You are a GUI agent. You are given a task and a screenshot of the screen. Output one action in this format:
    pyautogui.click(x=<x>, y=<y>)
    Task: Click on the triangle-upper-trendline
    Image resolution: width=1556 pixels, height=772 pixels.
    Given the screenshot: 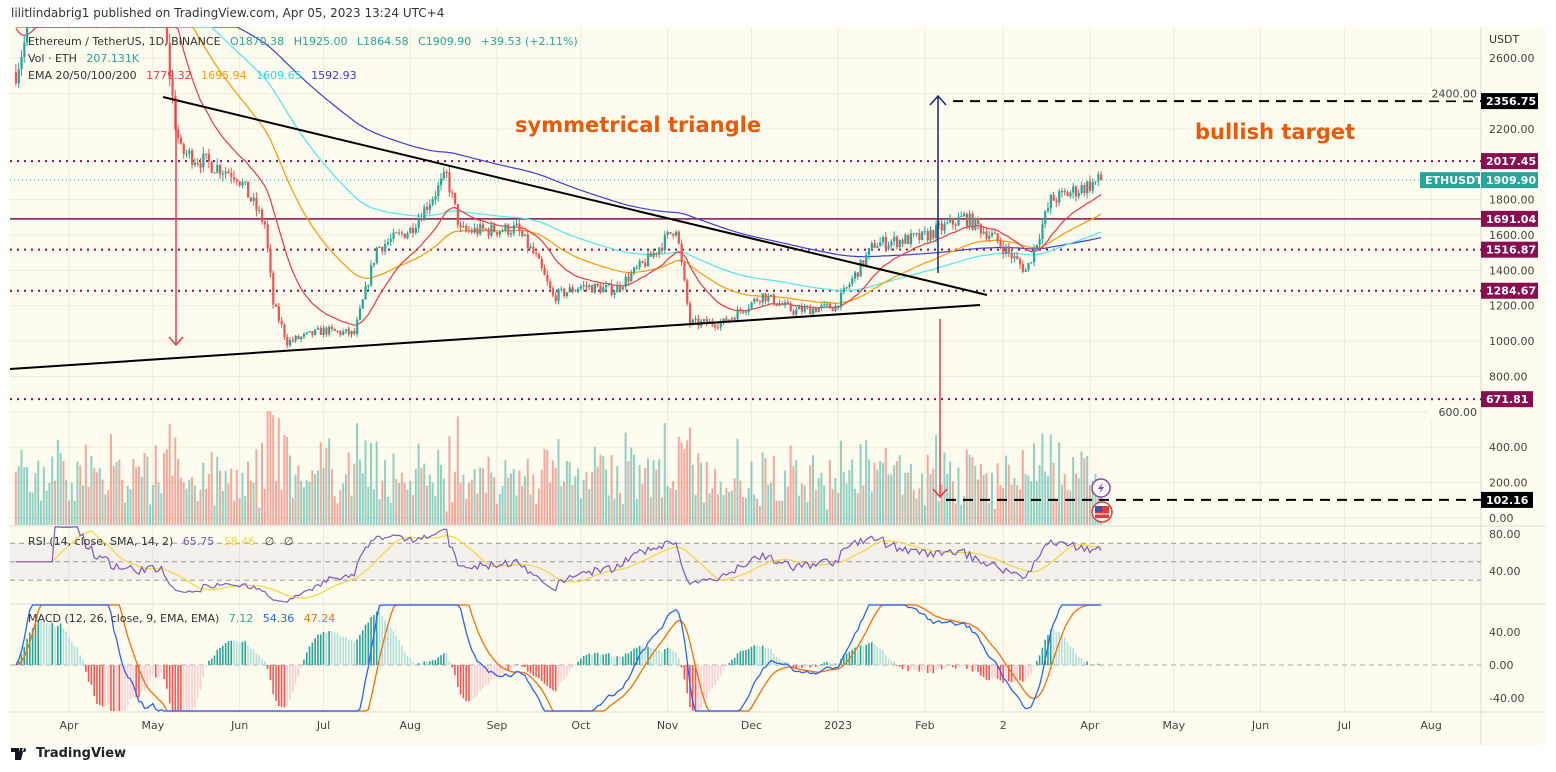 What is the action you would take?
    pyautogui.click(x=575, y=196)
    